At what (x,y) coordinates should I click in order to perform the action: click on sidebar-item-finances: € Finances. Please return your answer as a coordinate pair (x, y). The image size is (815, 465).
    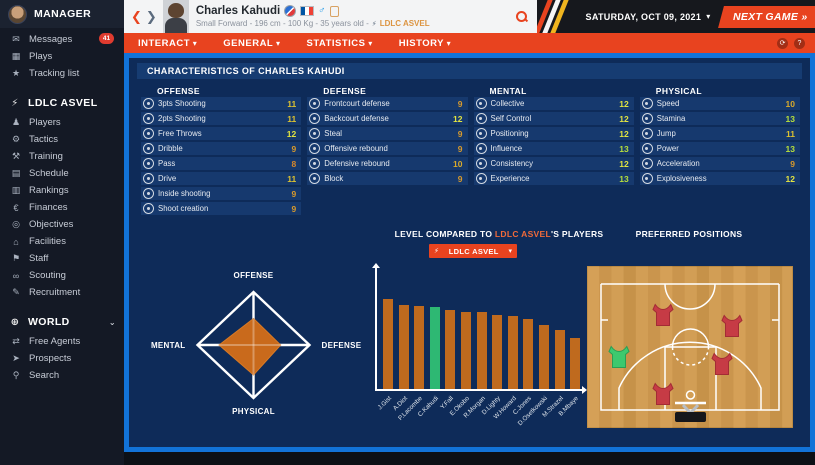
    Looking at the image, I should click on (62, 207).